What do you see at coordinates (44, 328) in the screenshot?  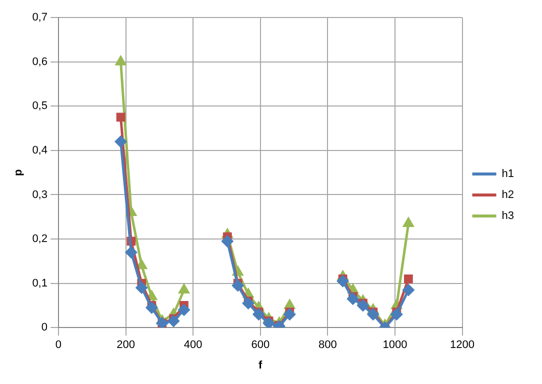 I see `y-tick-label: 0` at bounding box center [44, 328].